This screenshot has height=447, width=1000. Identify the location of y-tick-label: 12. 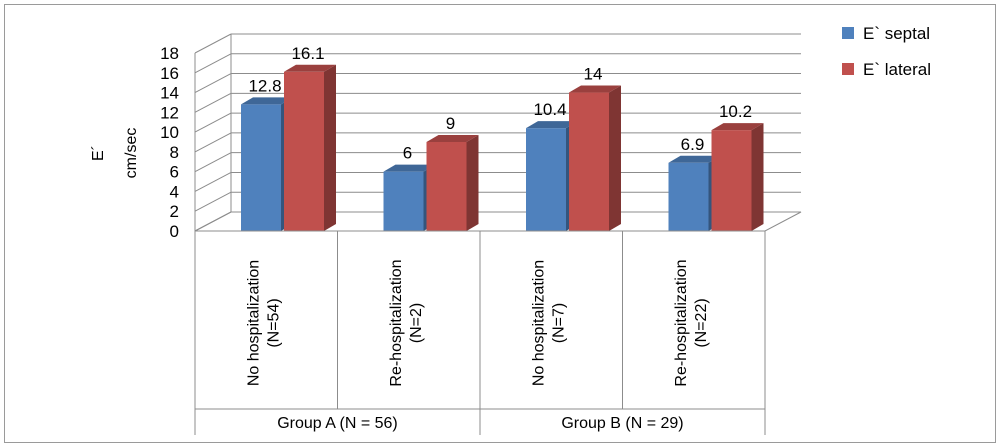
(169, 112).